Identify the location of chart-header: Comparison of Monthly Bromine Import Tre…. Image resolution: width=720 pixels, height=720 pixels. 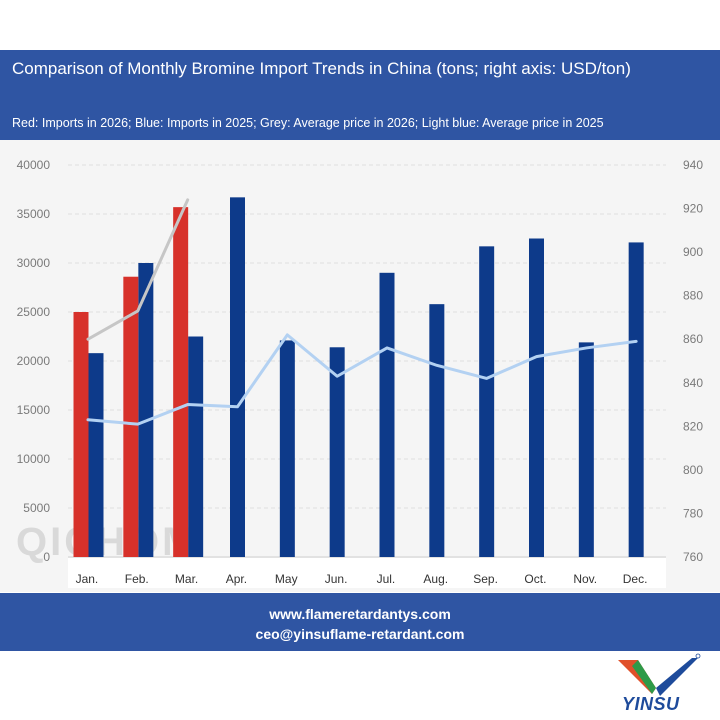
(360, 95).